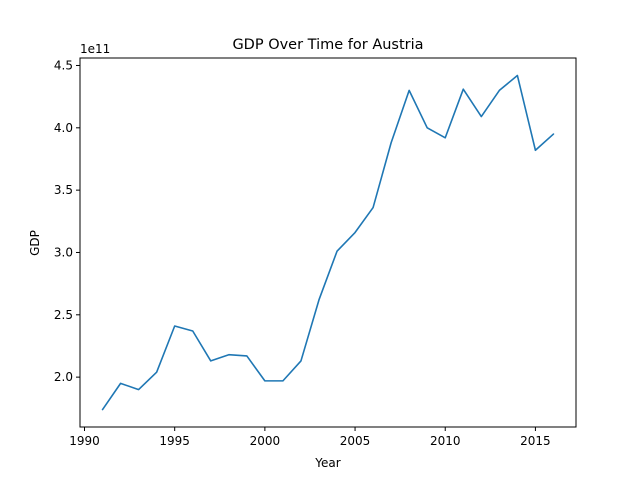  What do you see at coordinates (84, 441) in the screenshot?
I see `x-tick-label: 1990` at bounding box center [84, 441].